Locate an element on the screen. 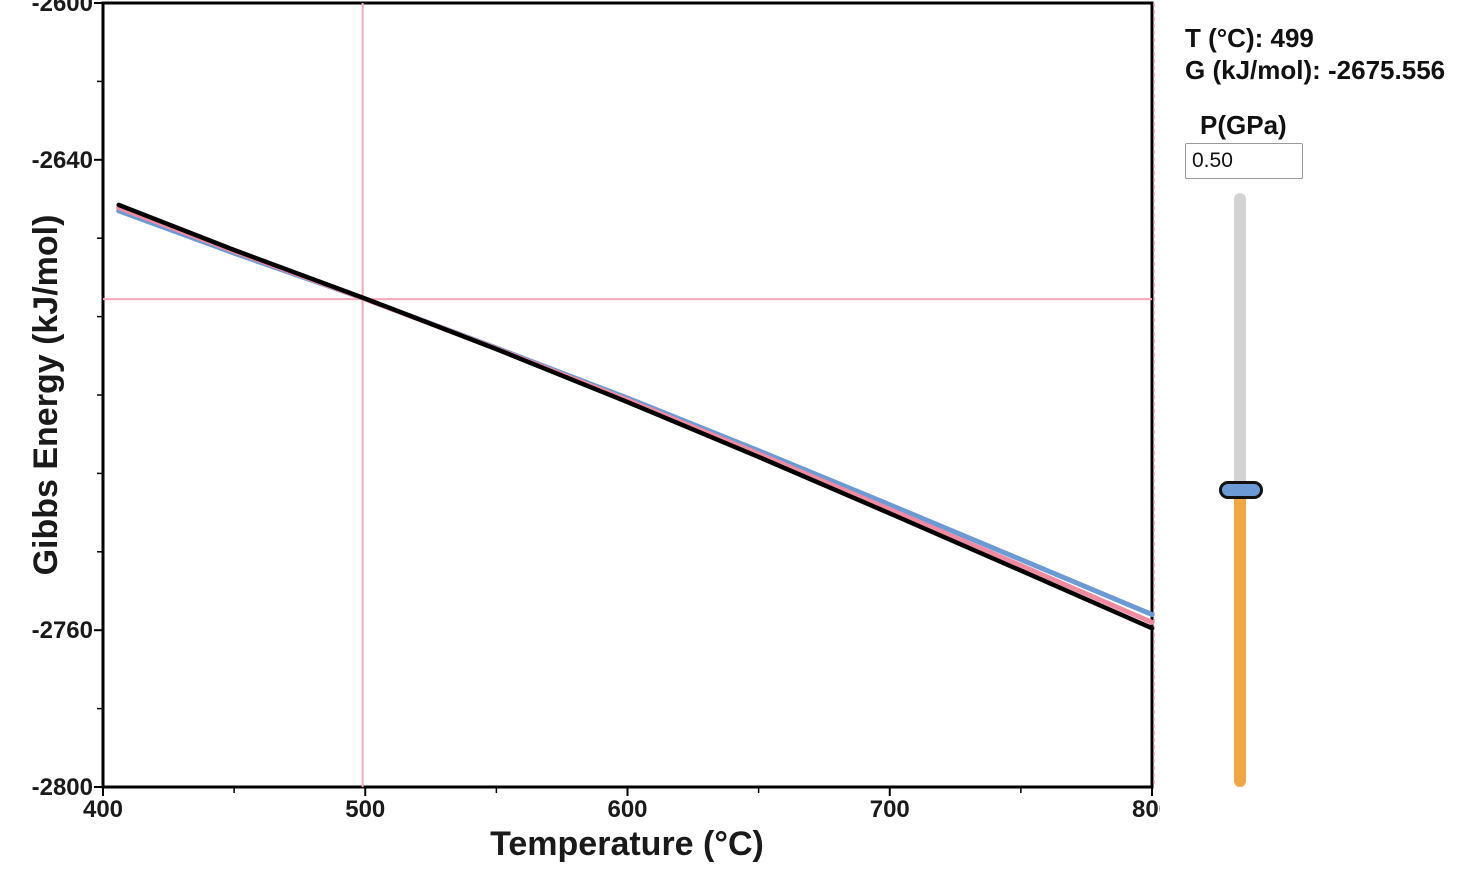  cursor-readout: T (°C): 499 G (kJ/mol): -2675.556 is located at coordinates (1315, 54).